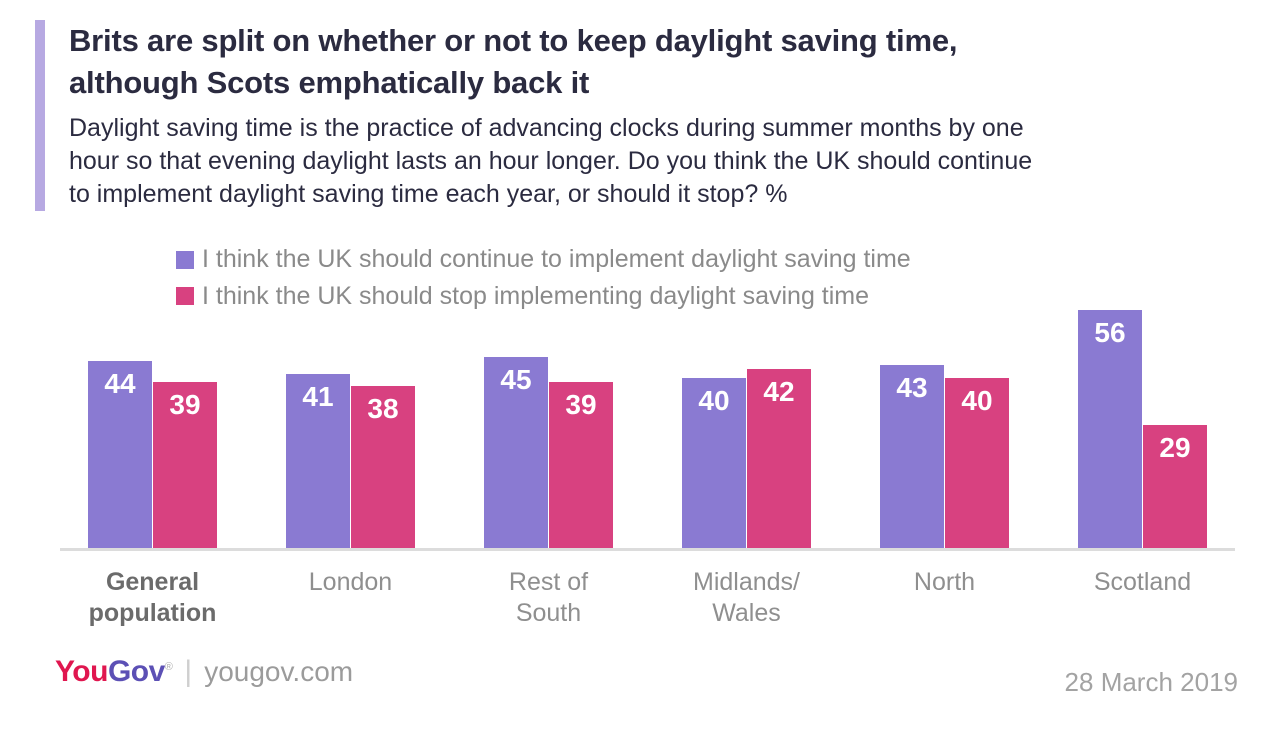 This screenshot has height=729, width=1280. I want to click on bar-continue: 56, so click(1110, 429).